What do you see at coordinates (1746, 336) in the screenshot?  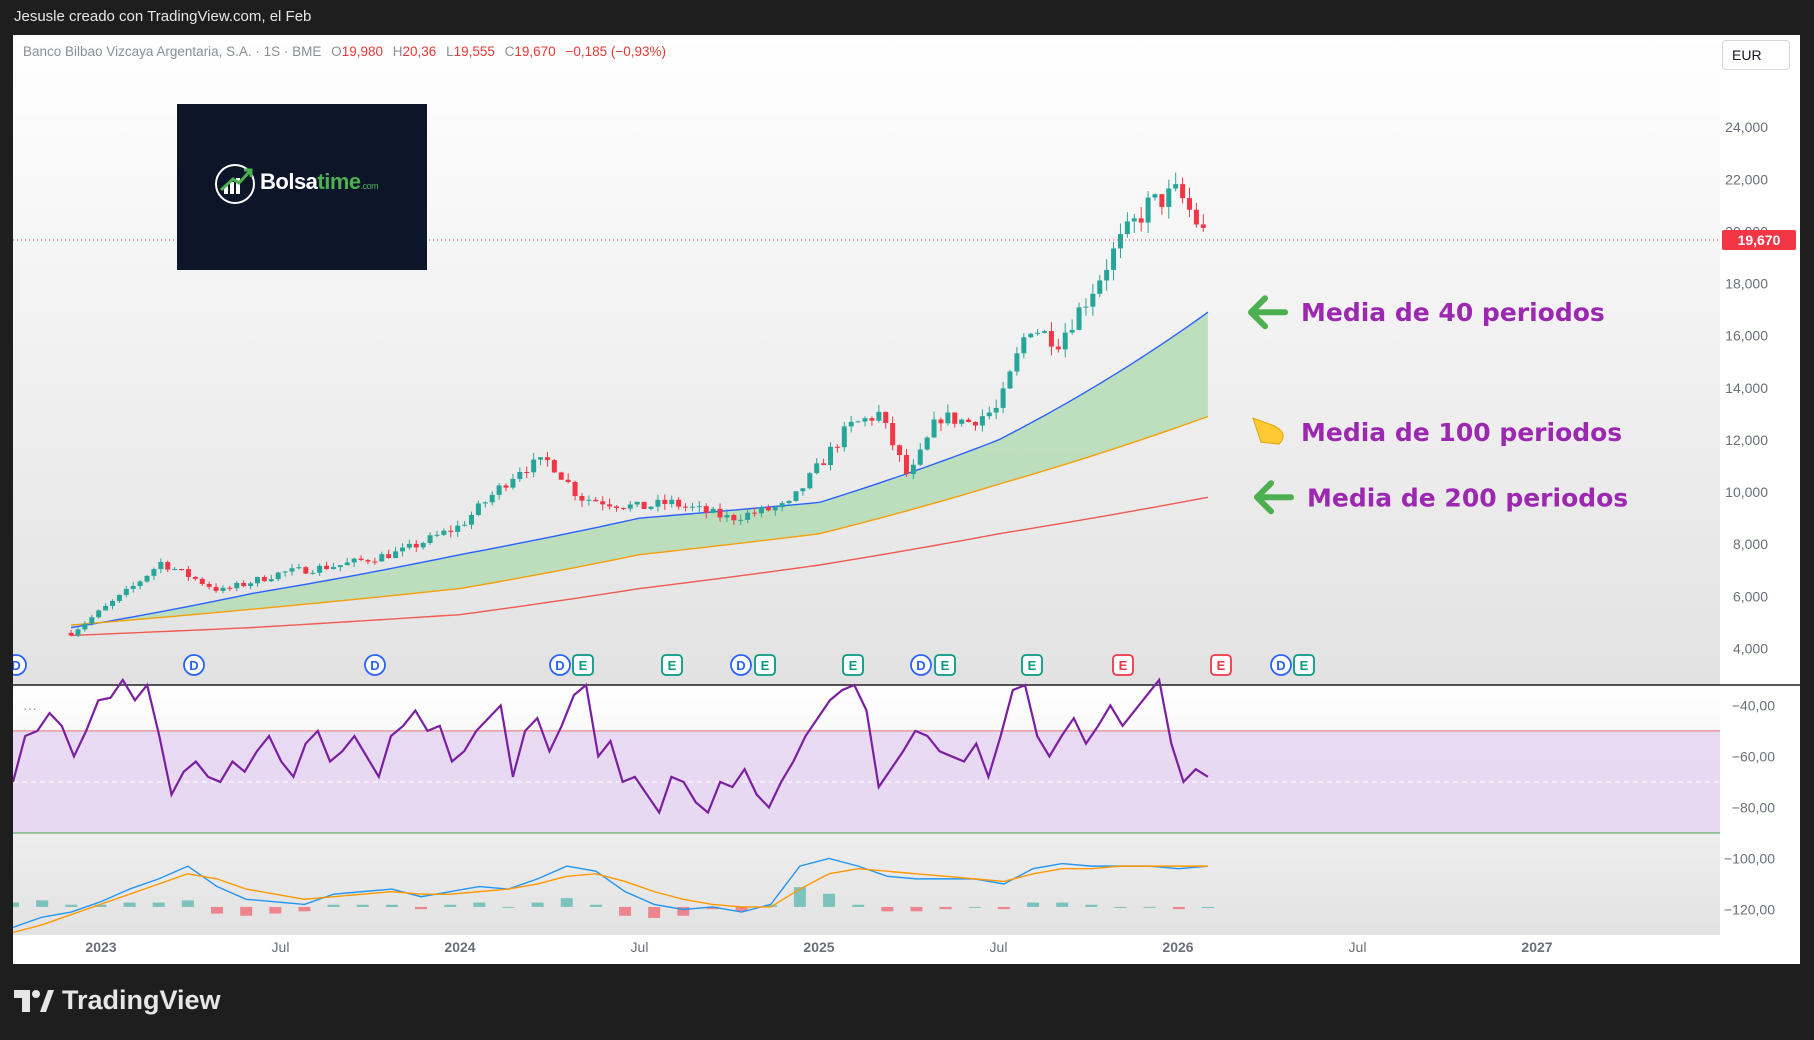 I see `price-tick-label: 16,000` at bounding box center [1746, 336].